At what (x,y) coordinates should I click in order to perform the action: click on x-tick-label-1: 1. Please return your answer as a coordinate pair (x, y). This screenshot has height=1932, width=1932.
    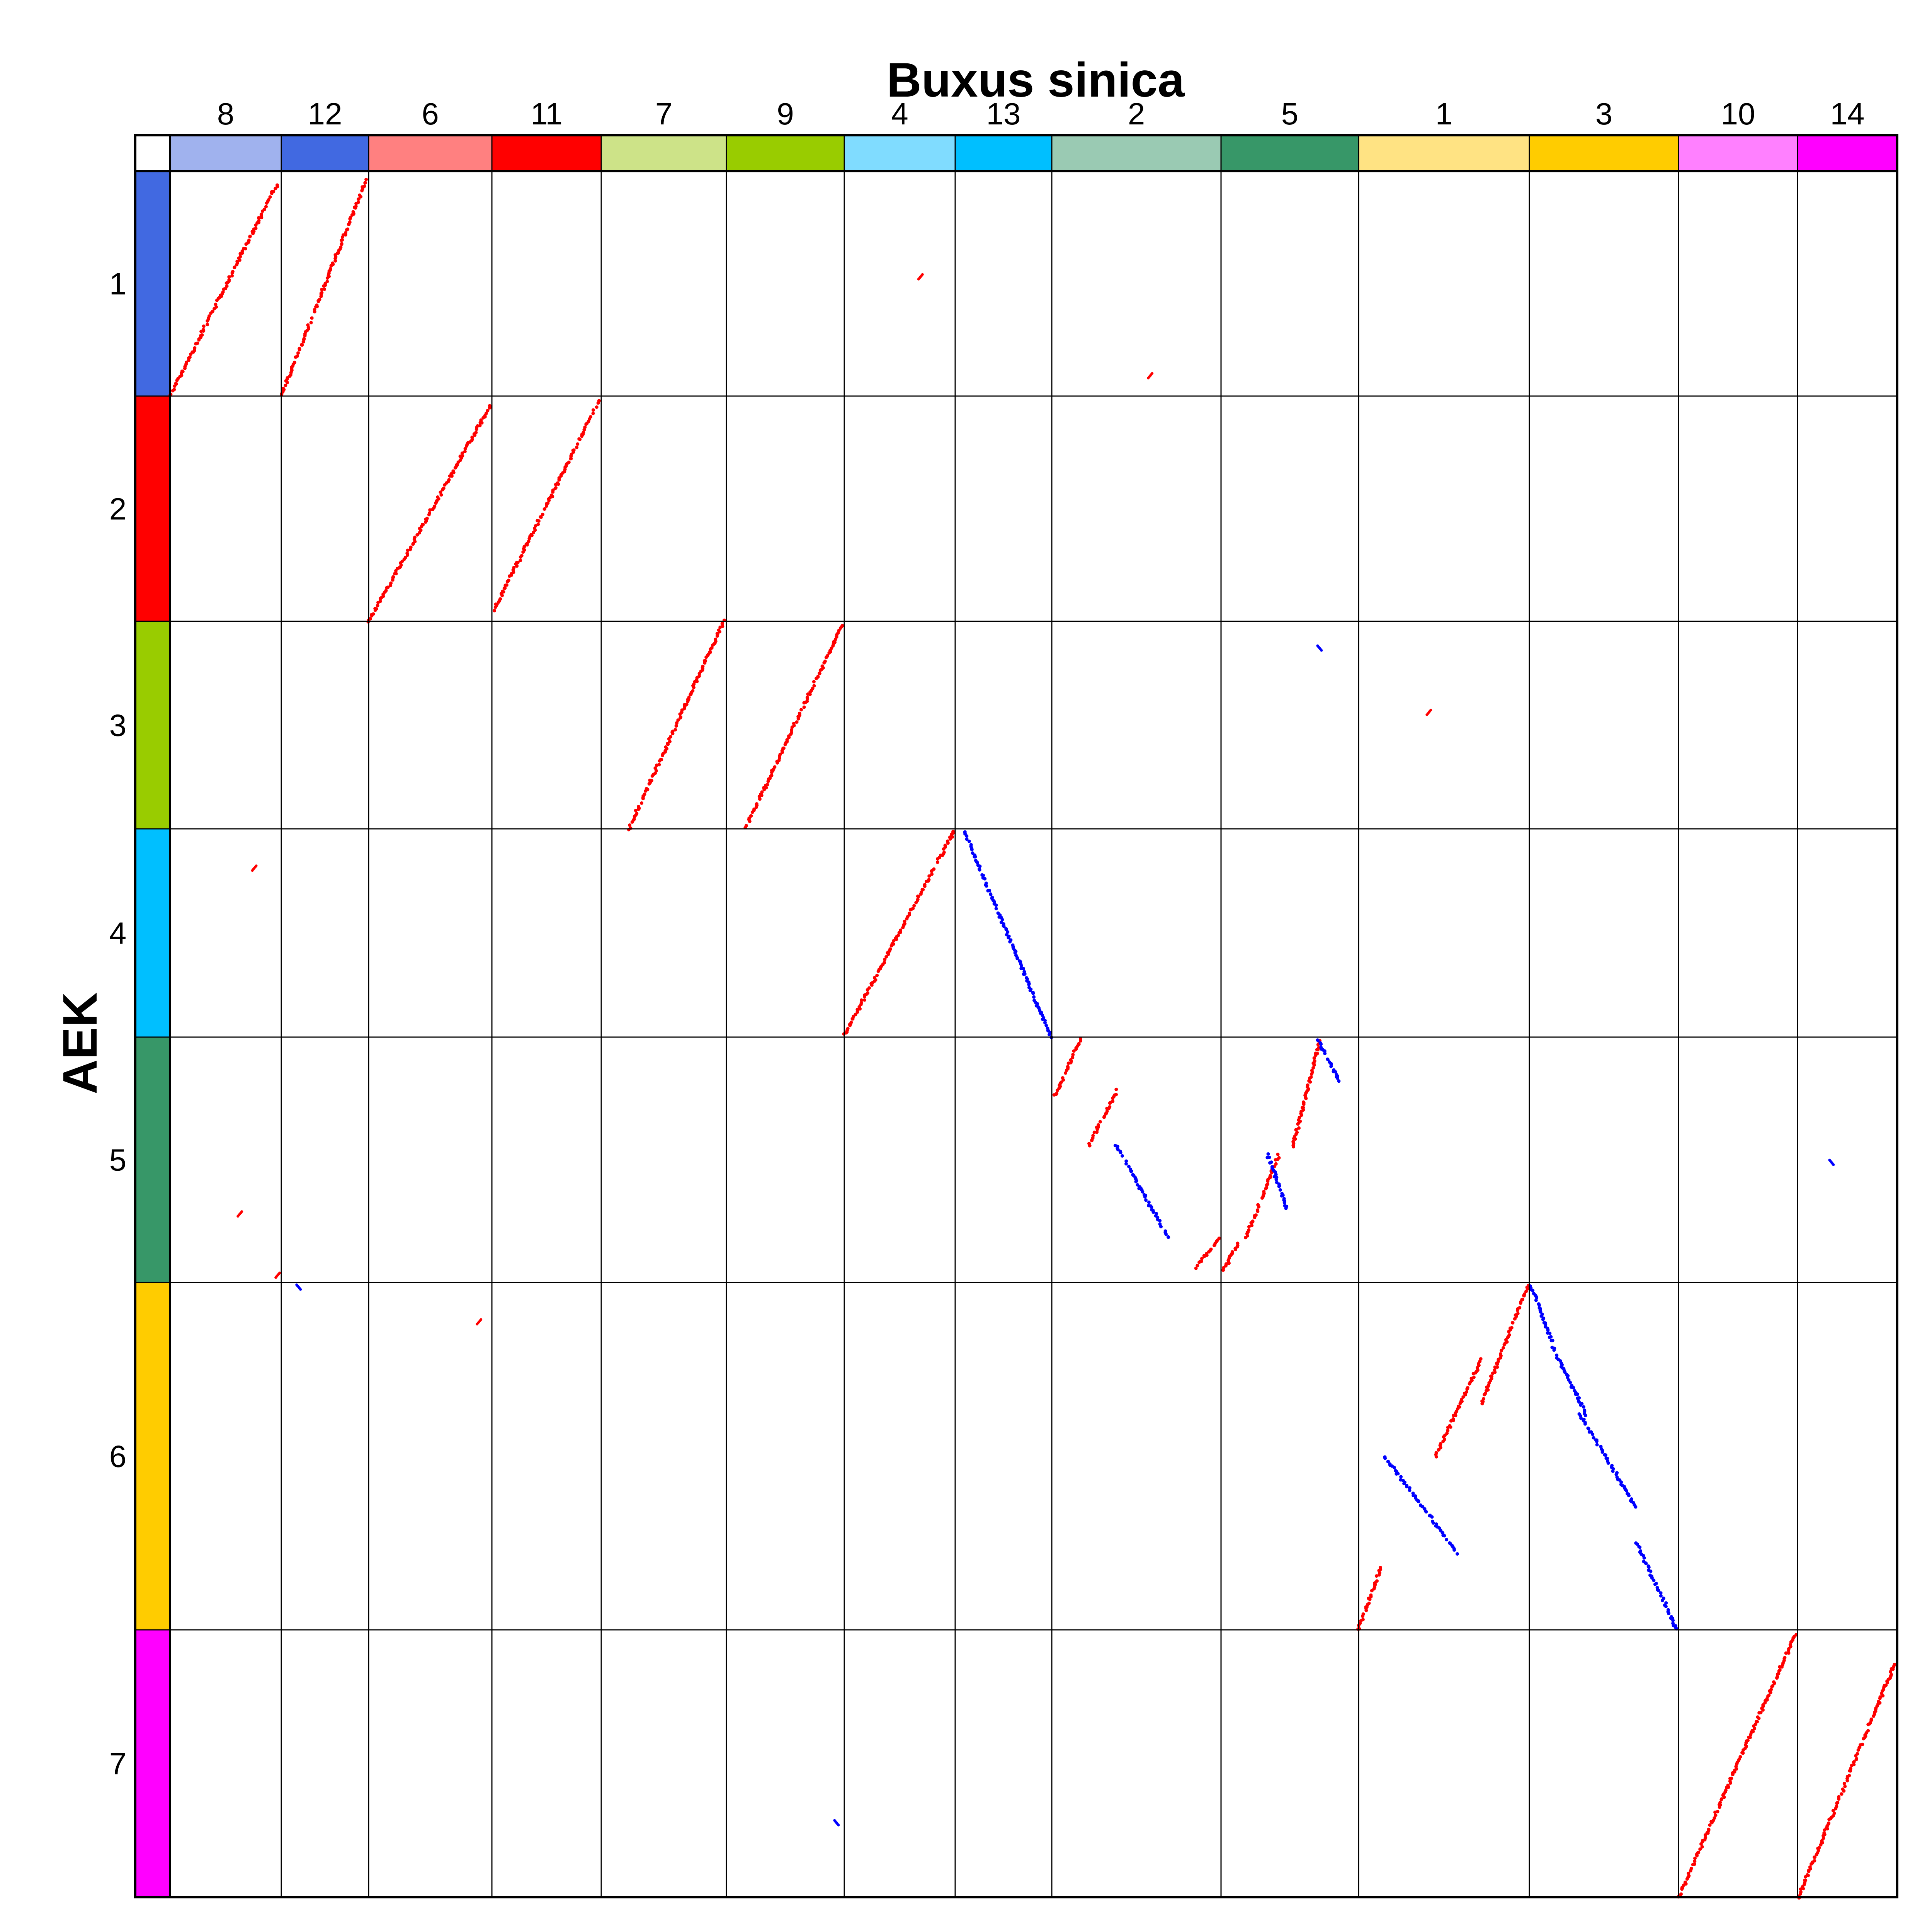
    Looking at the image, I should click on (1444, 114).